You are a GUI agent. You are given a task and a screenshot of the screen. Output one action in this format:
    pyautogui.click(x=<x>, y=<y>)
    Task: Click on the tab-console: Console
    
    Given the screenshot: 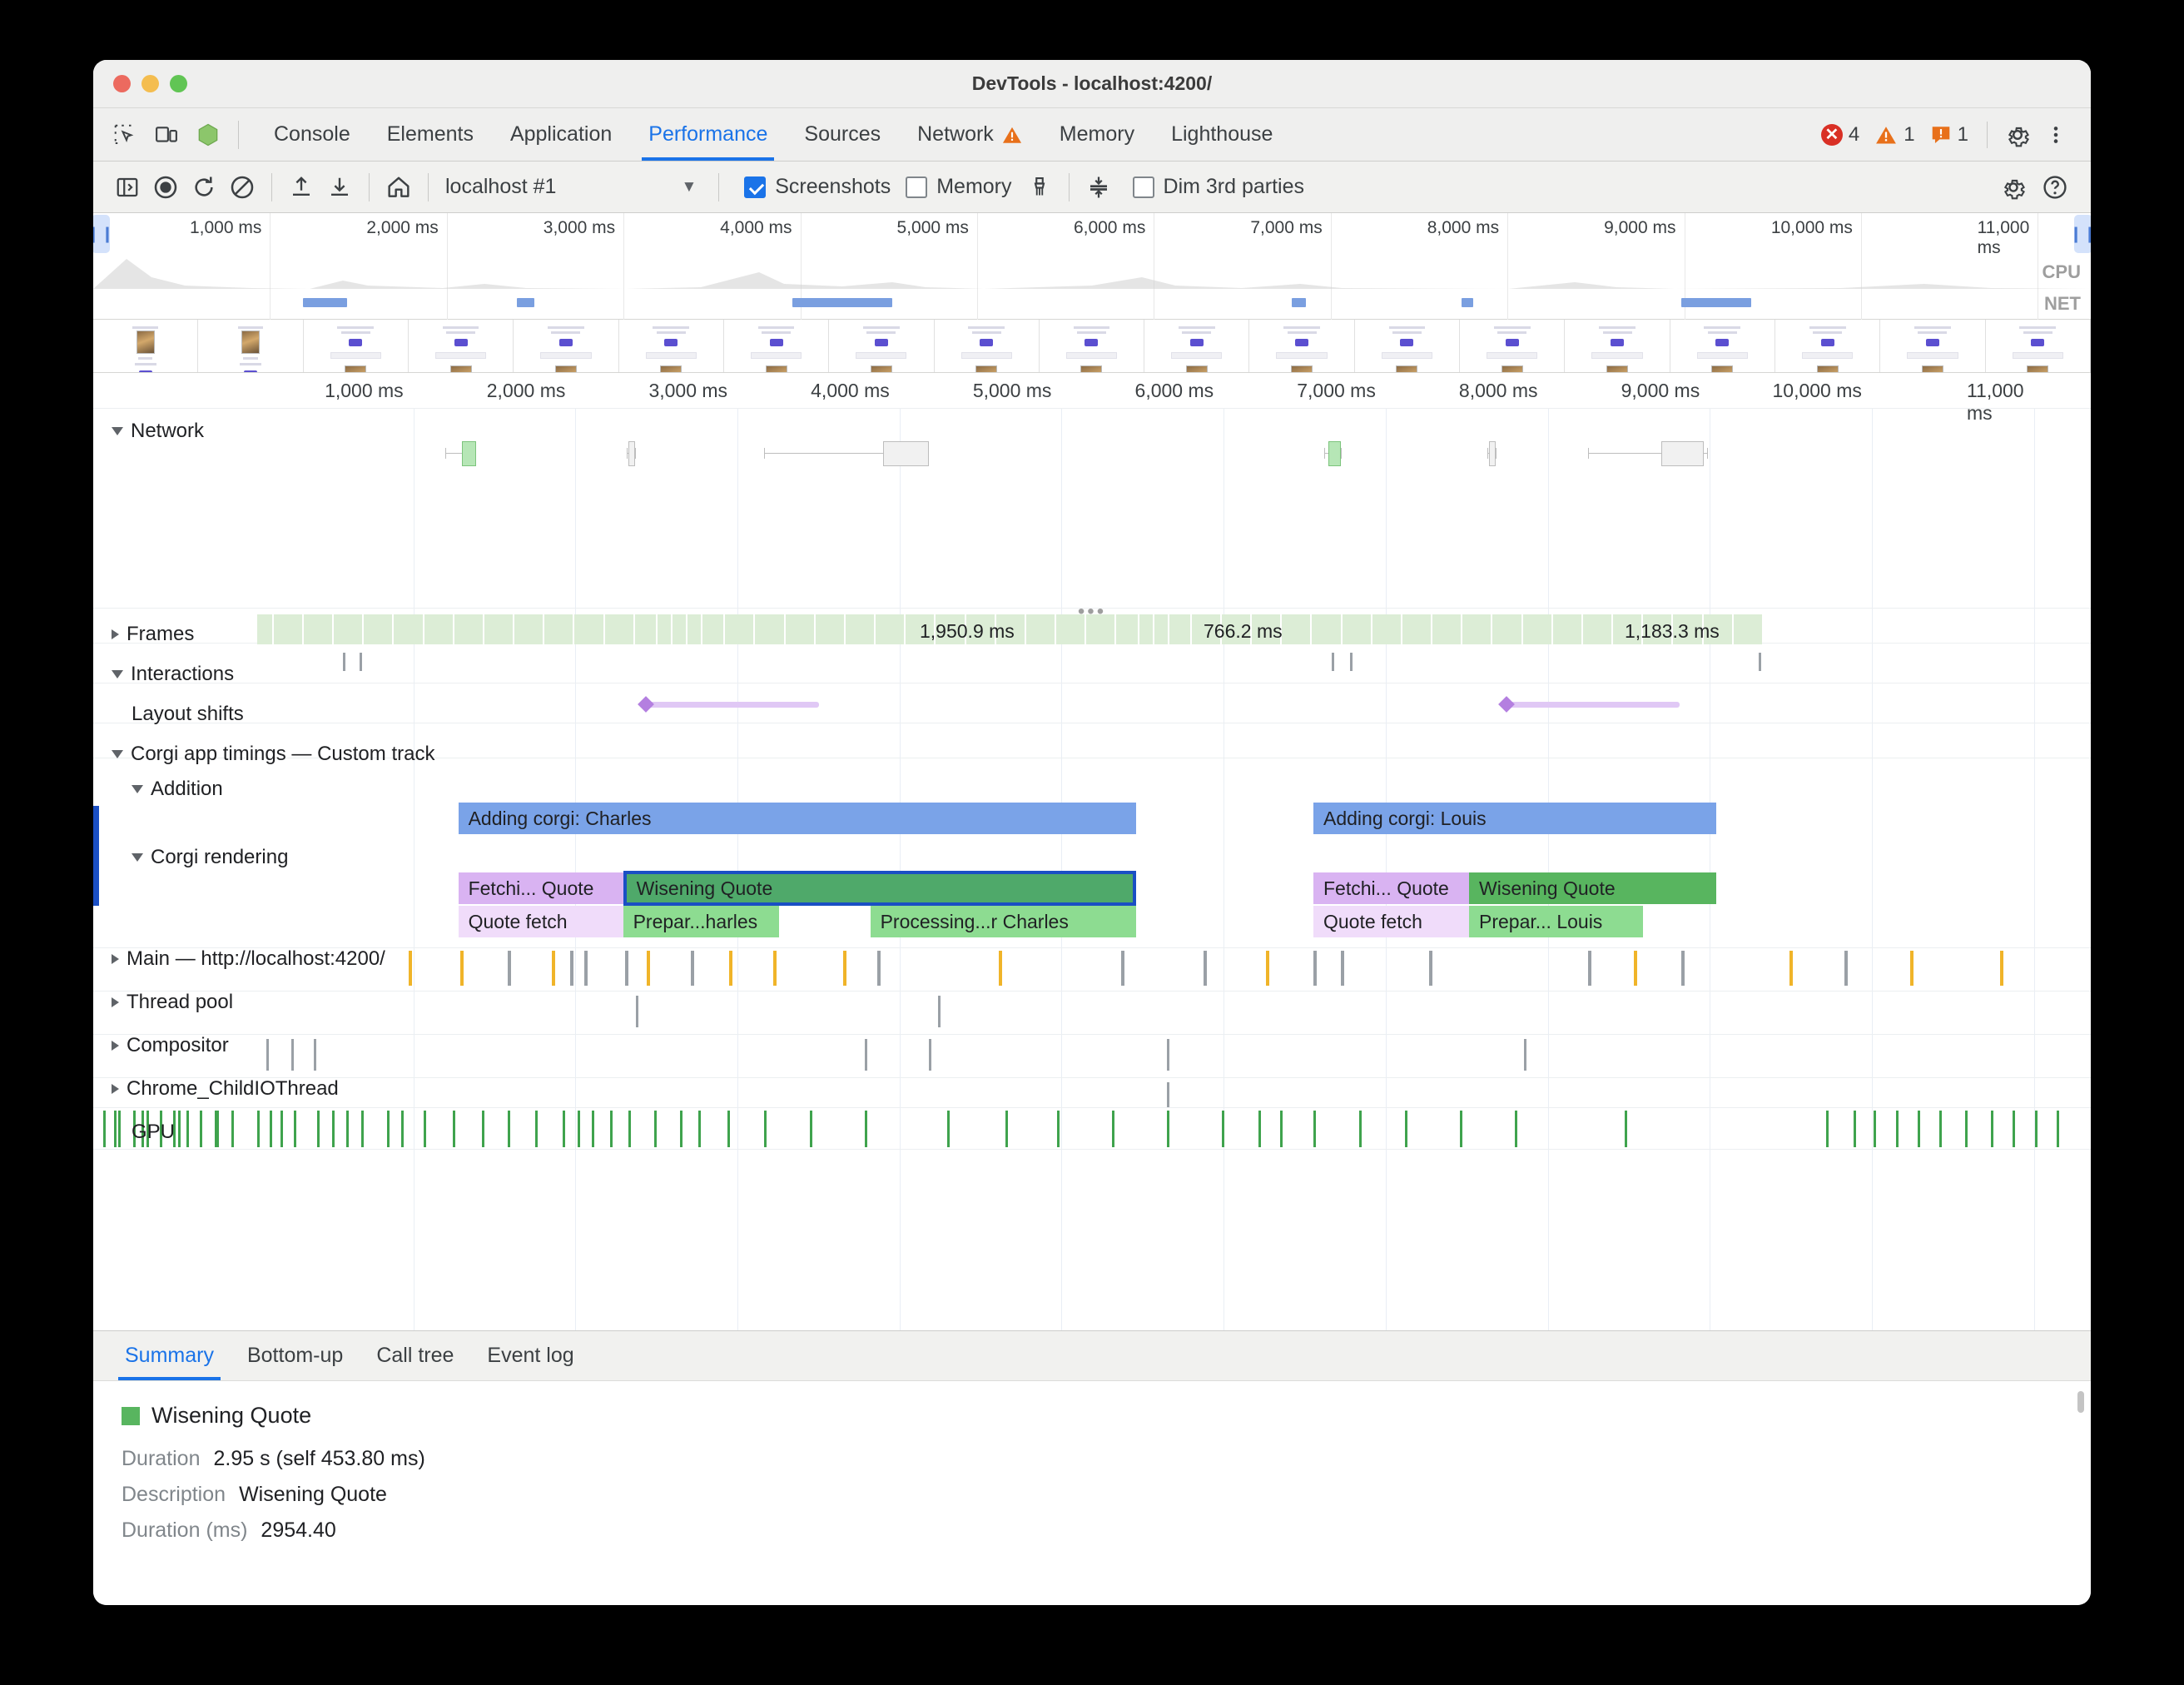 What is the action you would take?
    pyautogui.click(x=312, y=134)
    